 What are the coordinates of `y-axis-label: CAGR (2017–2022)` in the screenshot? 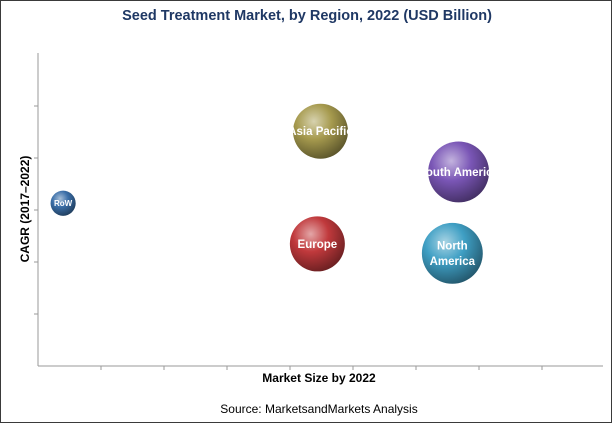 It's located at (25, 209).